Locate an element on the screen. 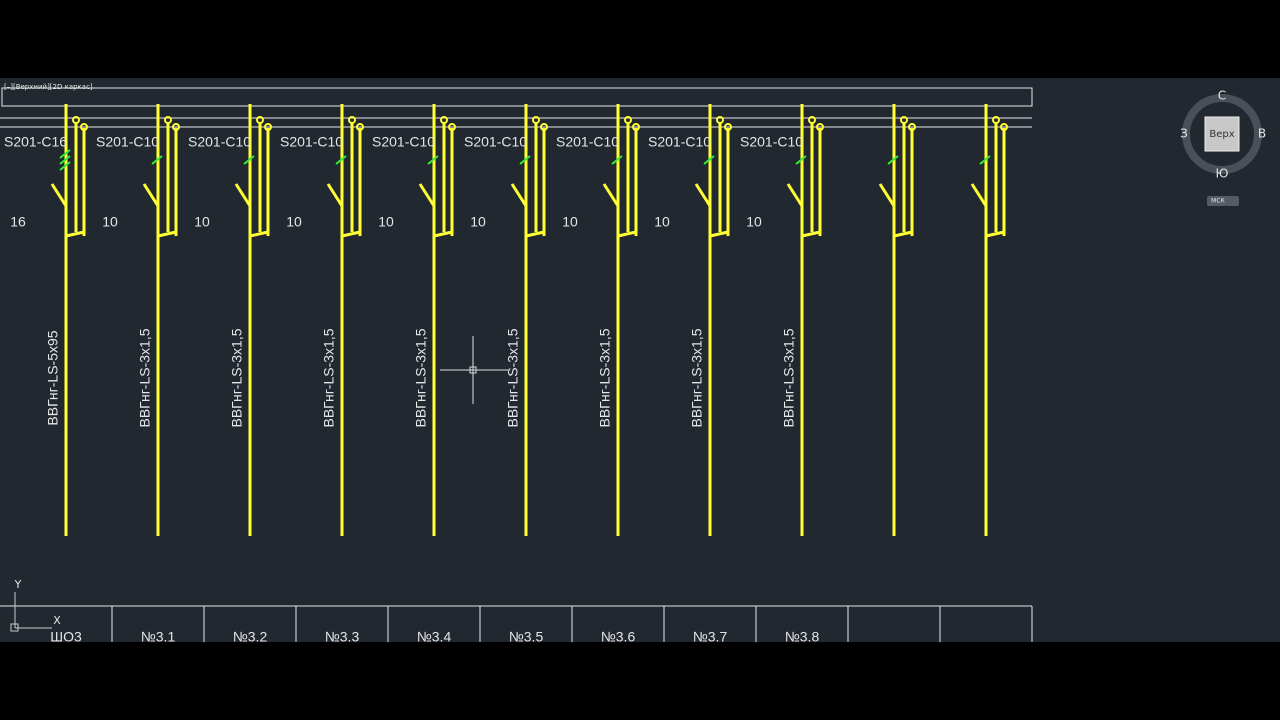 This screenshot has width=1280, height=720. current-label: 16 is located at coordinates (18, 222).